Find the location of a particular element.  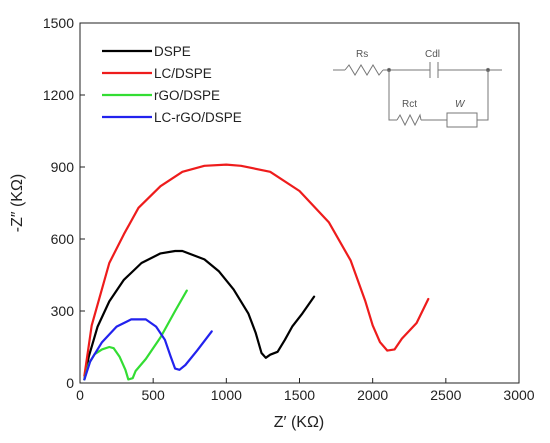

inset-circuit is located at coordinates (417, 95).